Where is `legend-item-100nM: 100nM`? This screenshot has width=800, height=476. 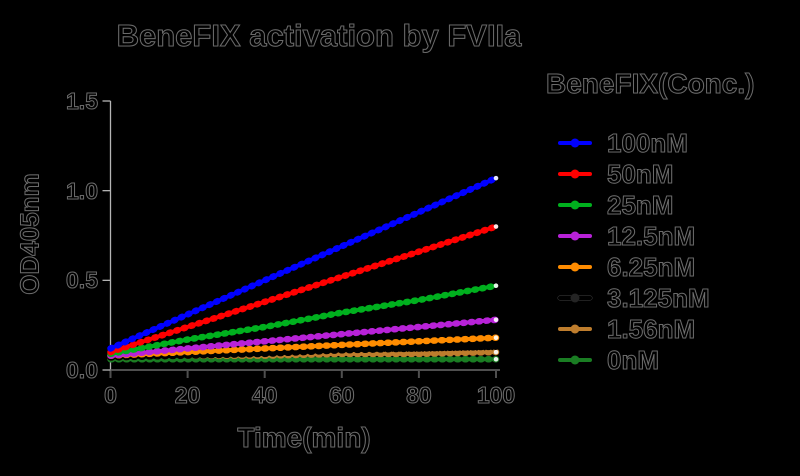
legend-item-100nM: 100nM is located at coordinates (623, 142).